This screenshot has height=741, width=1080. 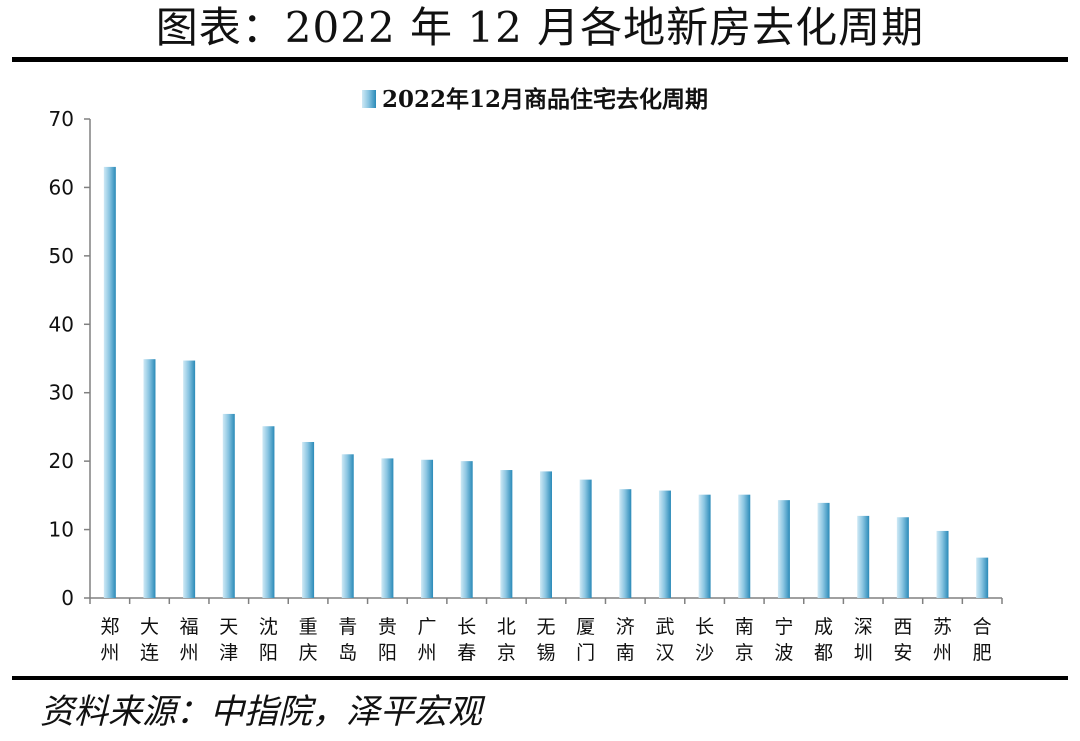 I want to click on x-tick-label: 郑州, so click(x=109, y=640).